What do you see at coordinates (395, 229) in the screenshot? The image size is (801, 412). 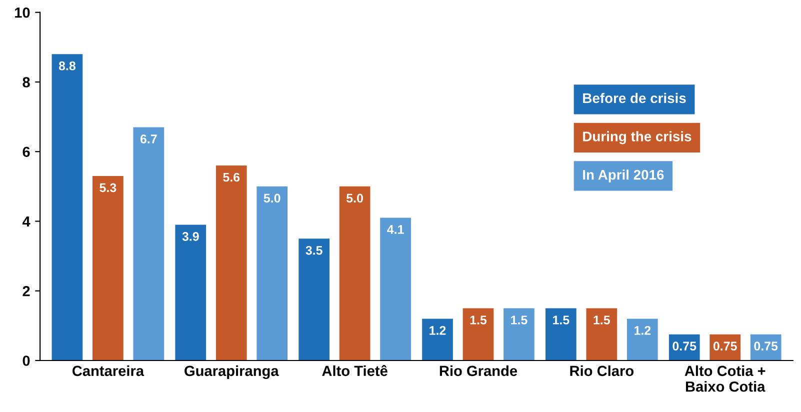 I see `data-label: 4.1` at bounding box center [395, 229].